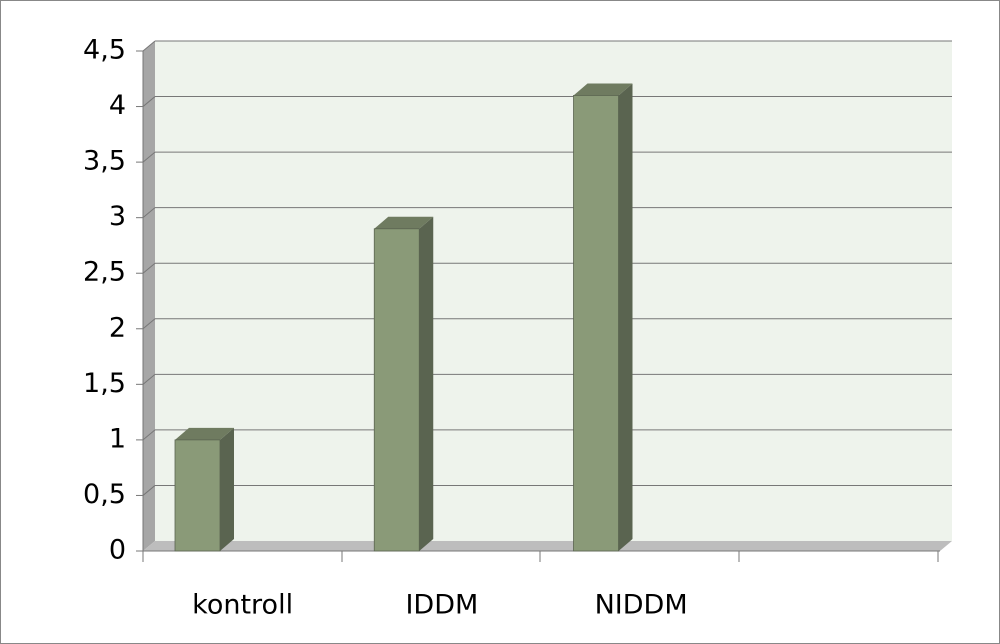  What do you see at coordinates (149, 296) in the screenshot?
I see `side-wall` at bounding box center [149, 296].